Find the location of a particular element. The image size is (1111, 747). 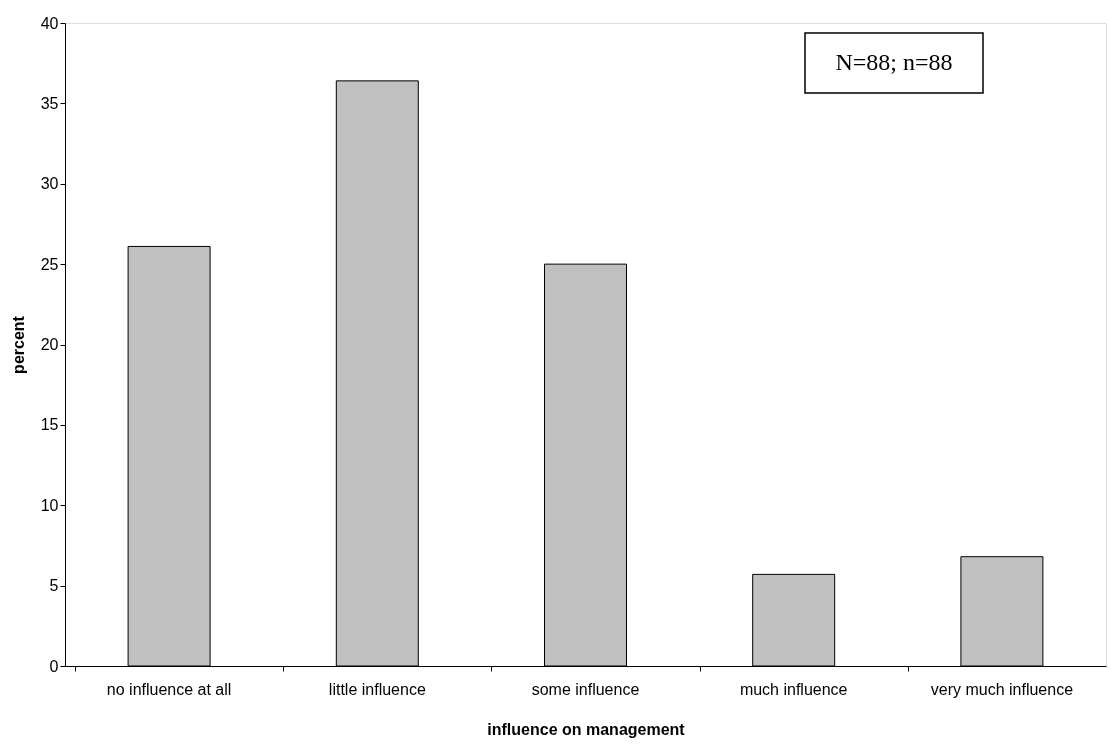

x-tick-label: some influence is located at coordinates (585, 689).